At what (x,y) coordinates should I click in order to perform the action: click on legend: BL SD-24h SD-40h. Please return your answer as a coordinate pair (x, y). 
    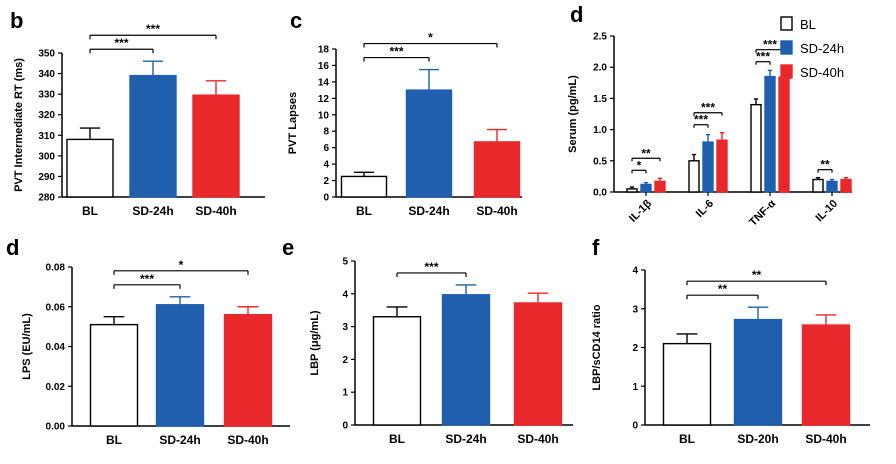
    Looking at the image, I should click on (812, 48).